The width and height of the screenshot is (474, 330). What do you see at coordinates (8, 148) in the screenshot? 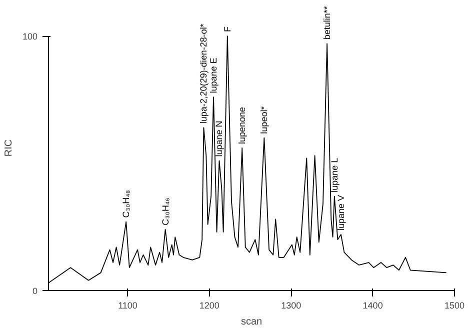
I see `y-axis-title: RIC` at bounding box center [8, 148].